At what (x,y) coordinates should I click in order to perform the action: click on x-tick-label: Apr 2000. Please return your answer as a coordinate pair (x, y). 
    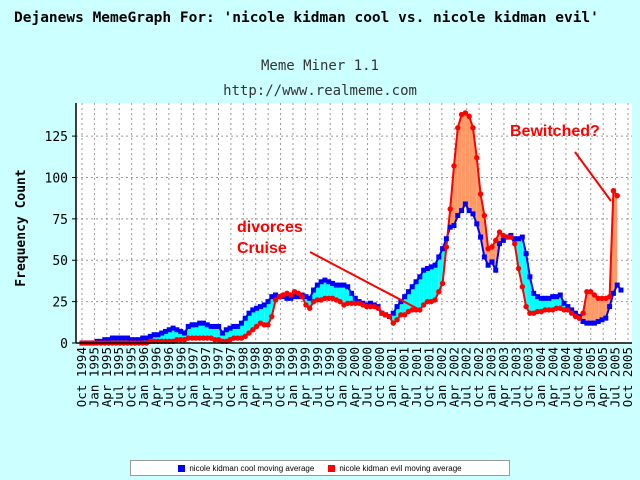
    Looking at the image, I should click on (354, 377).